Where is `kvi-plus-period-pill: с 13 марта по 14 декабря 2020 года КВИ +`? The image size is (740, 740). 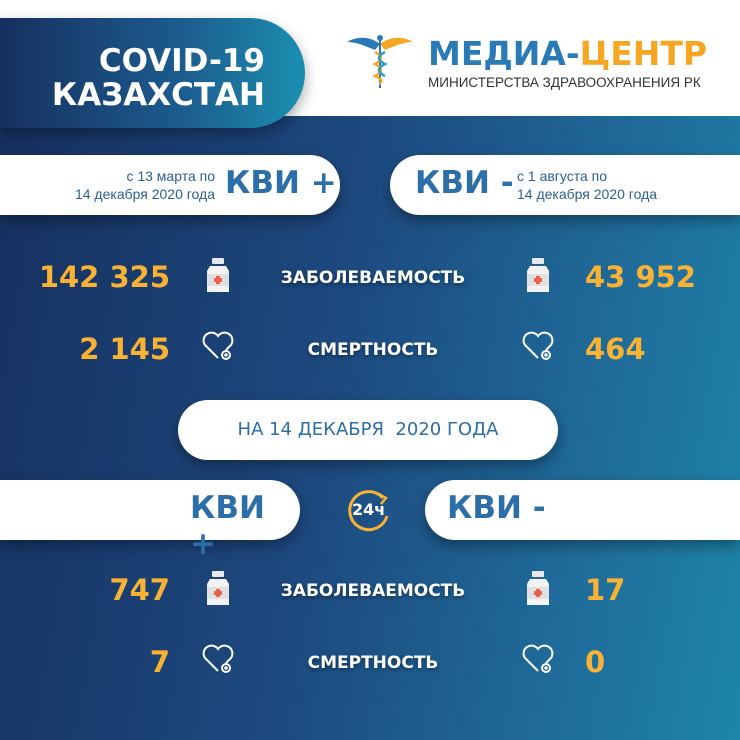 kvi-plus-period-pill: с 13 марта по 14 декабря 2020 года КВИ + is located at coordinates (170, 185).